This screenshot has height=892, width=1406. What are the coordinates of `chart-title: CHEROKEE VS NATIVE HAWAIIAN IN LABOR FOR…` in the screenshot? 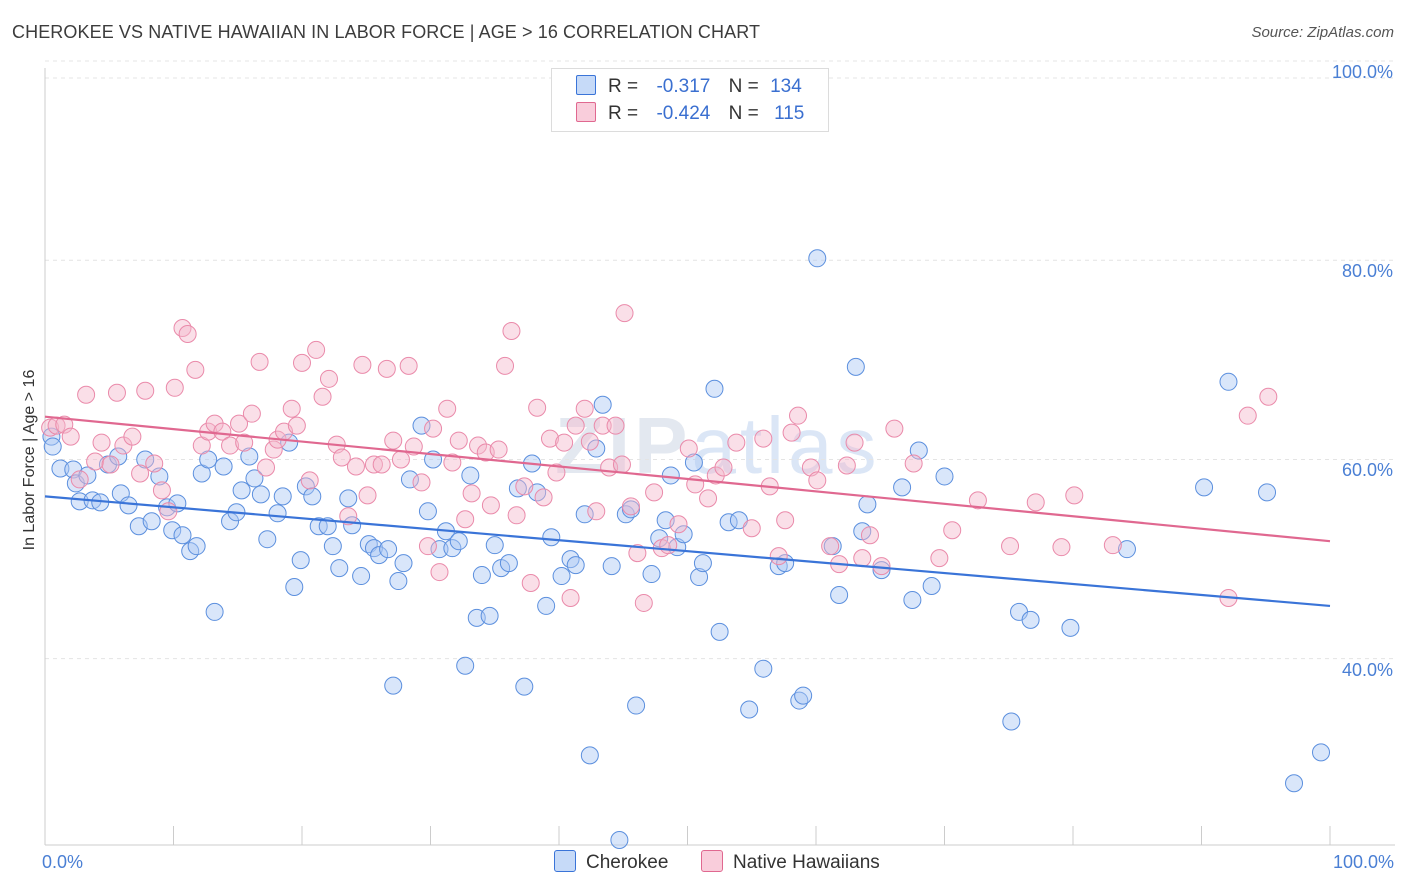 It's located at (386, 32).